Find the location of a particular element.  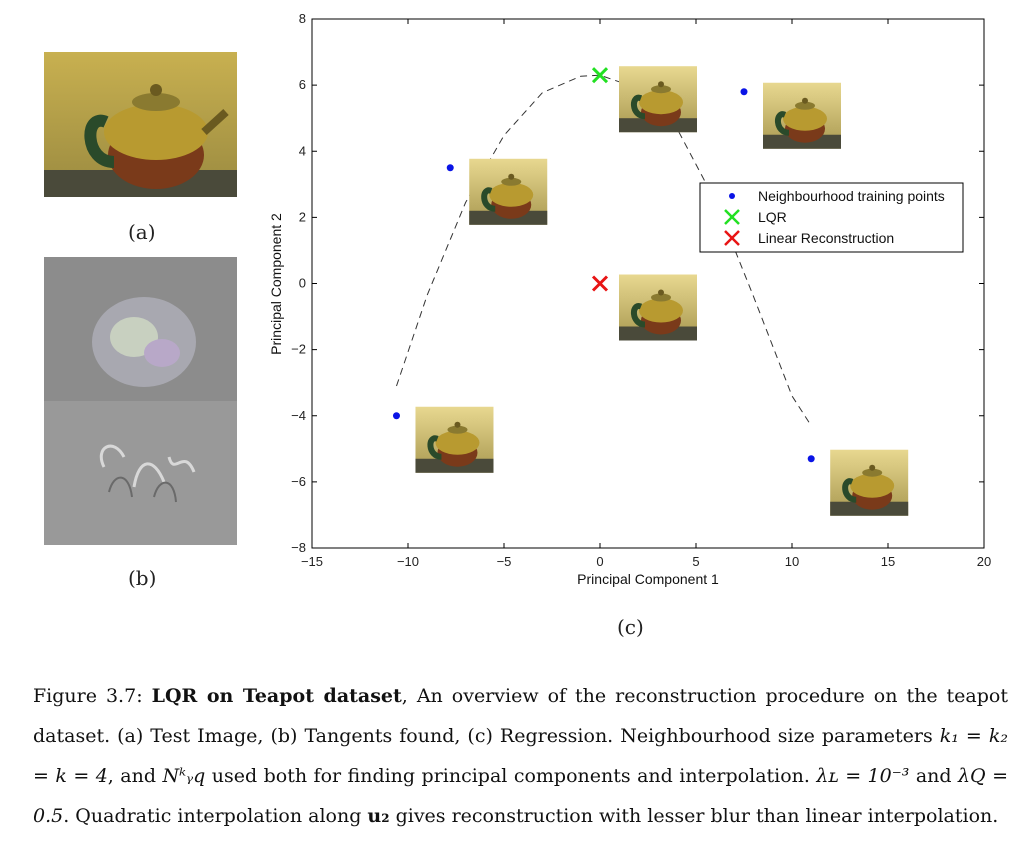

legend-marker-training is located at coordinates (732, 196).